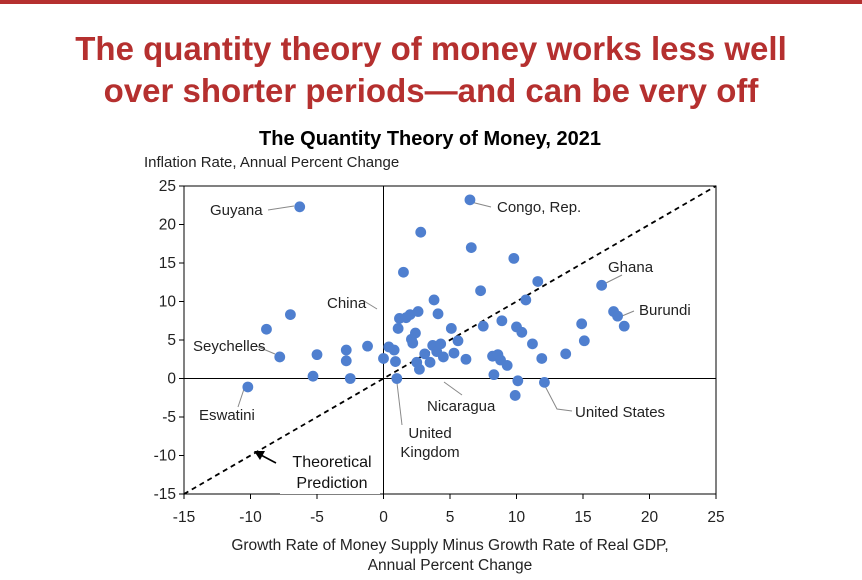 The width and height of the screenshot is (862, 580). I want to click on prediction-arrow-head, so click(259, 455).